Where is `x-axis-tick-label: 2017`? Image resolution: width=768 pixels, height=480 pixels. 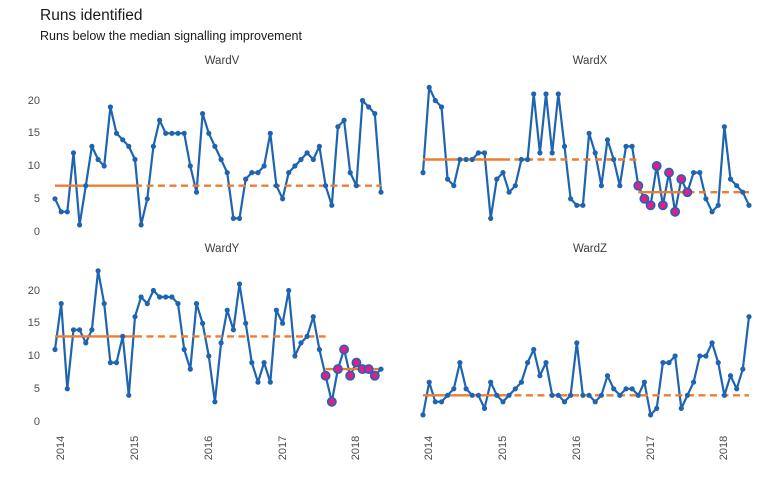
x-axis-tick-label: 2017 is located at coordinates (650, 448).